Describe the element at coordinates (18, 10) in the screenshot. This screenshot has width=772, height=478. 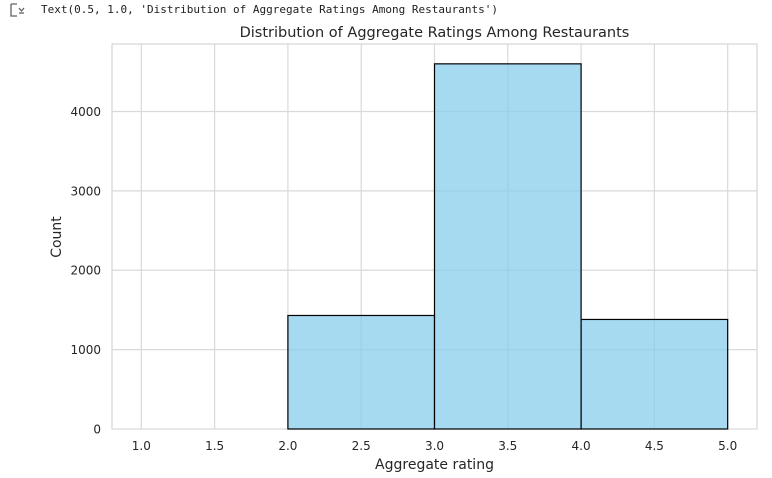
I see `output-expand-icon` at that location.